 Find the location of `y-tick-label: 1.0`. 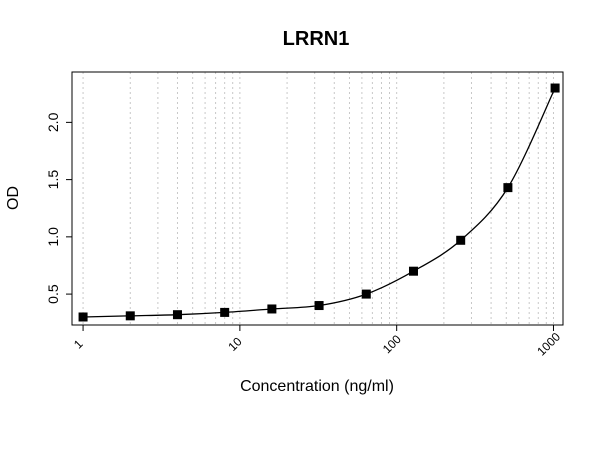

y-tick-label: 1.0 is located at coordinates (53, 237).